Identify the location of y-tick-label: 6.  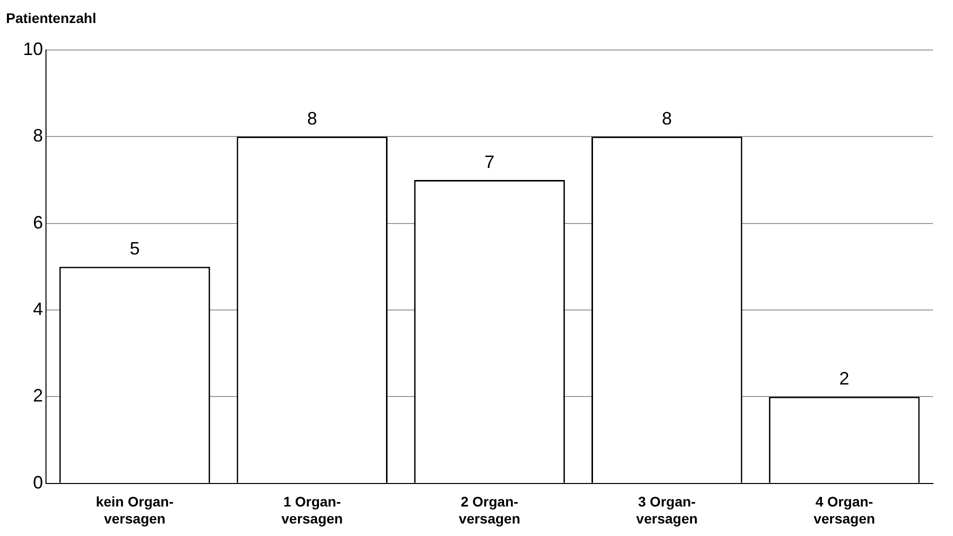
(38, 222).